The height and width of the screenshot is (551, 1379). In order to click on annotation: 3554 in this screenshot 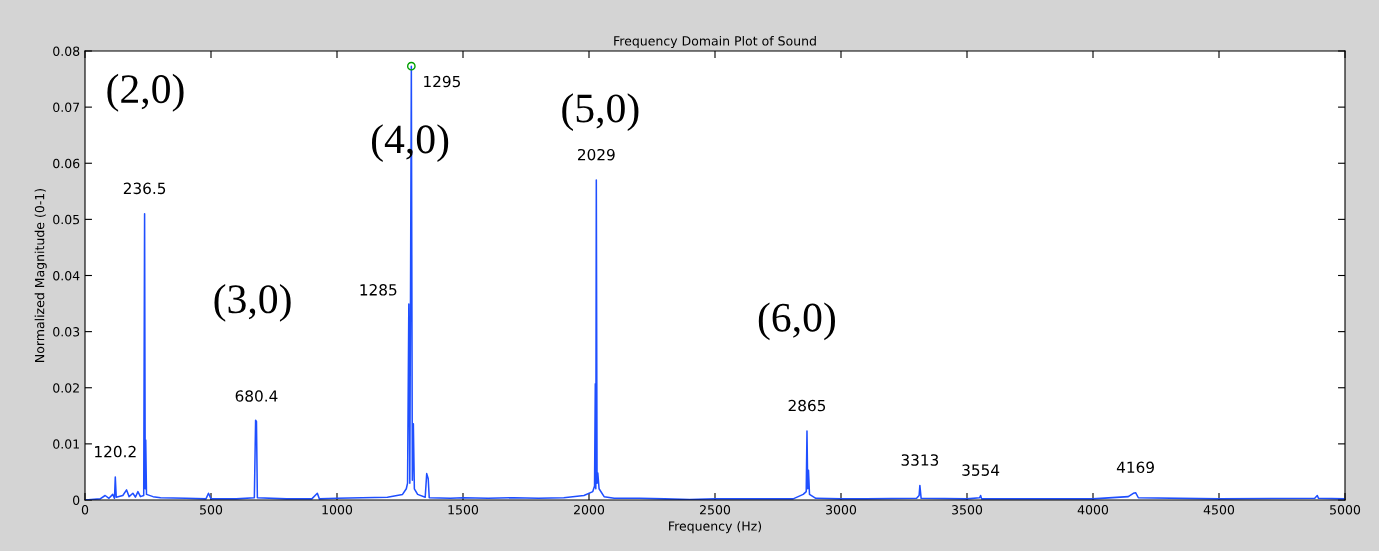, I will do `click(981, 470)`.